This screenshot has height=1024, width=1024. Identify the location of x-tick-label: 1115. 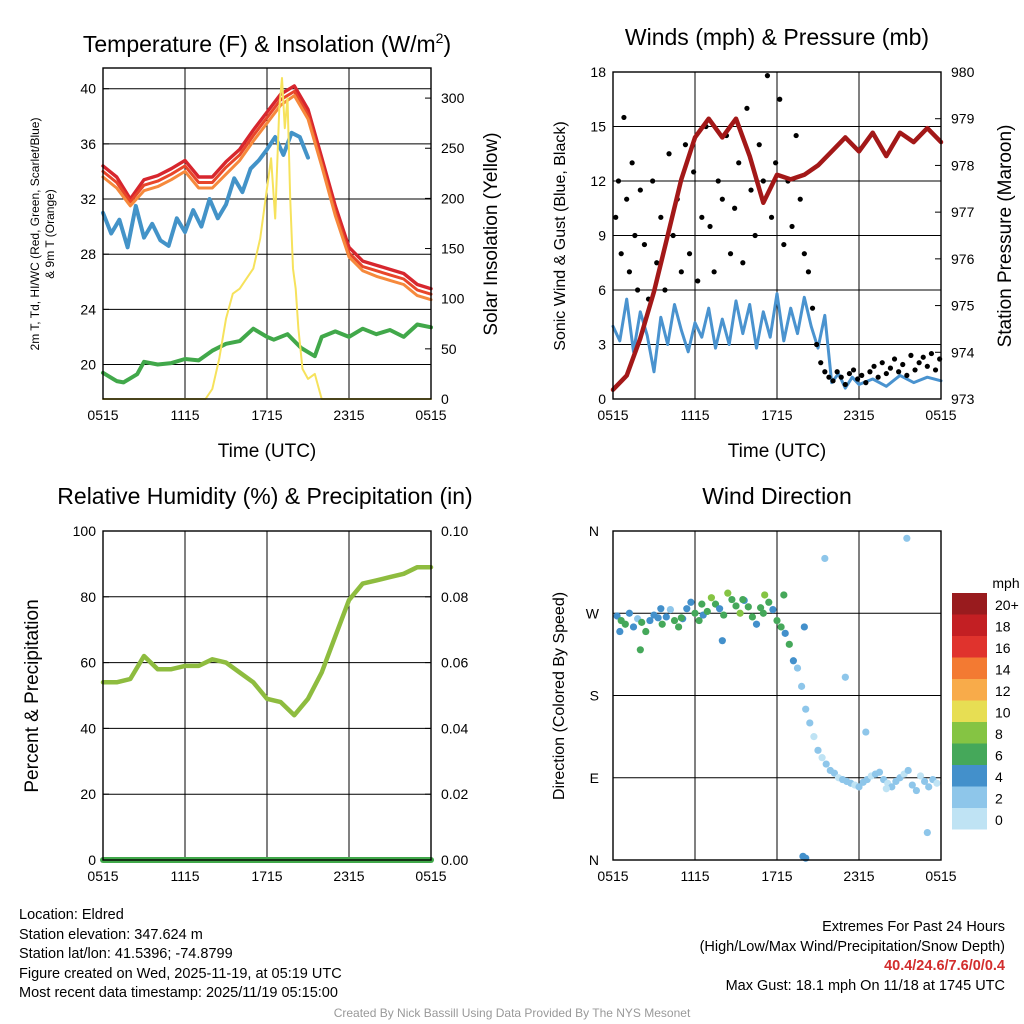
(694, 876).